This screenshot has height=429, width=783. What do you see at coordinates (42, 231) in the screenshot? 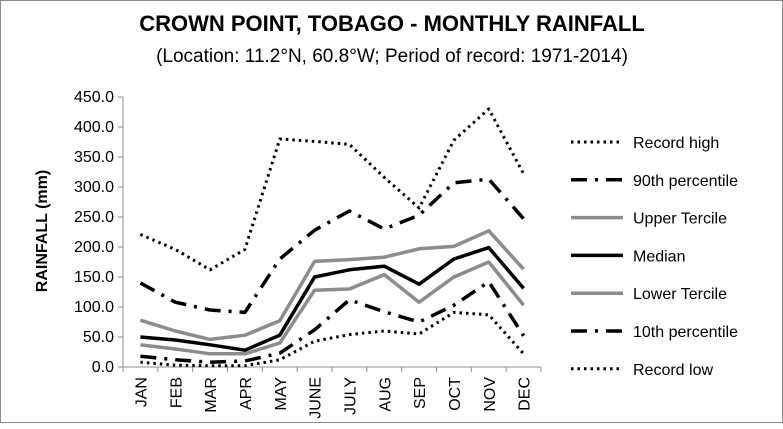
I see `y-axis-label: RAINFALL (mm)` at bounding box center [42, 231].